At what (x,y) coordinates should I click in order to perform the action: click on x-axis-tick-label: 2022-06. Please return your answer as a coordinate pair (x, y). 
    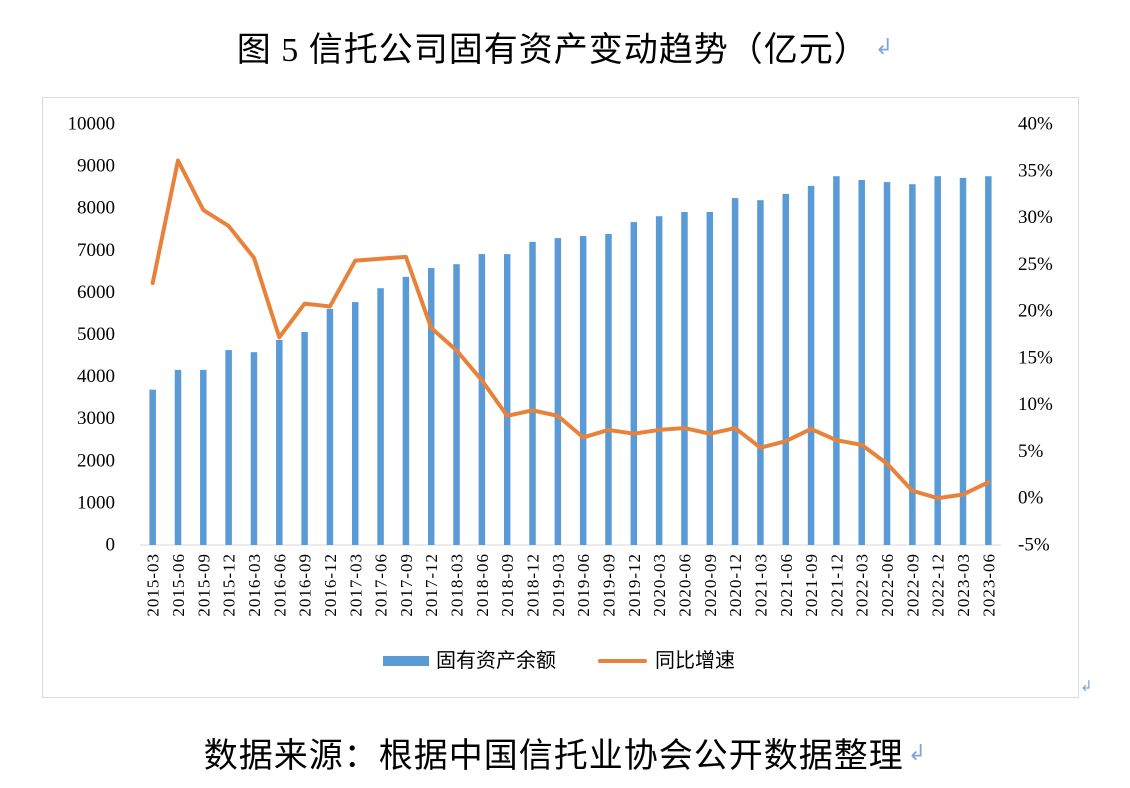
    Looking at the image, I should click on (887, 585).